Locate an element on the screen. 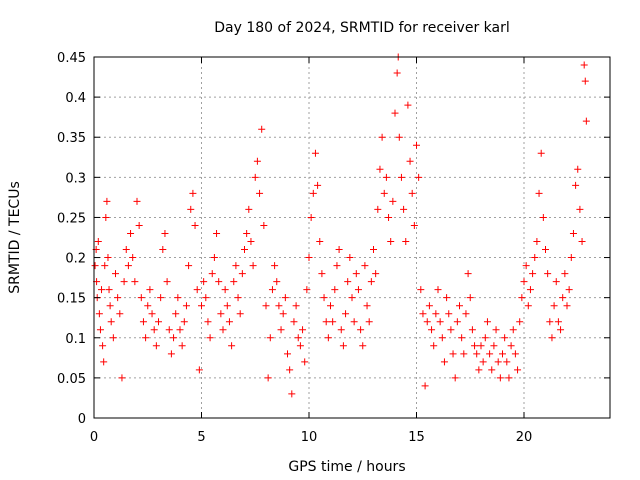 The image size is (640, 480). y-tick-label: 0.1 is located at coordinates (75, 339).